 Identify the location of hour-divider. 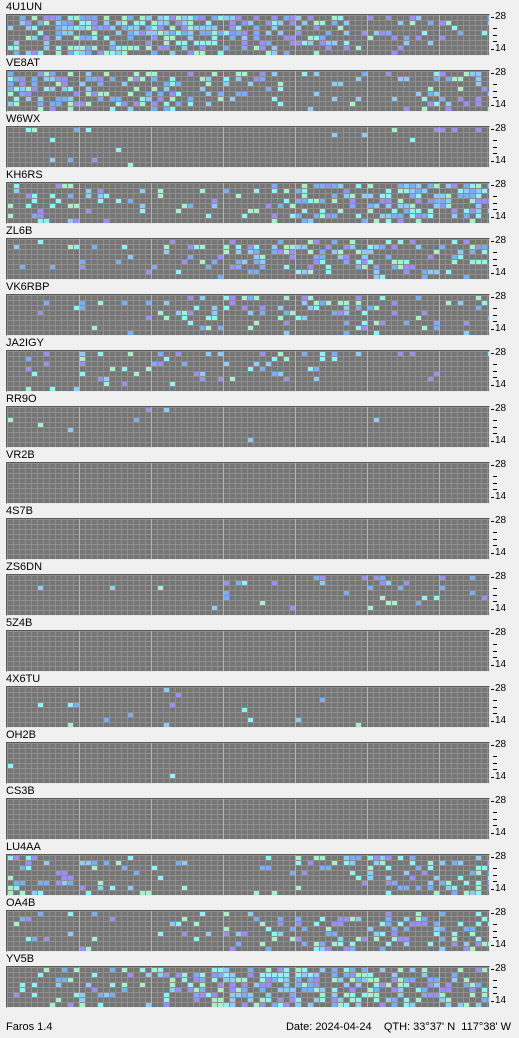
(295, 147).